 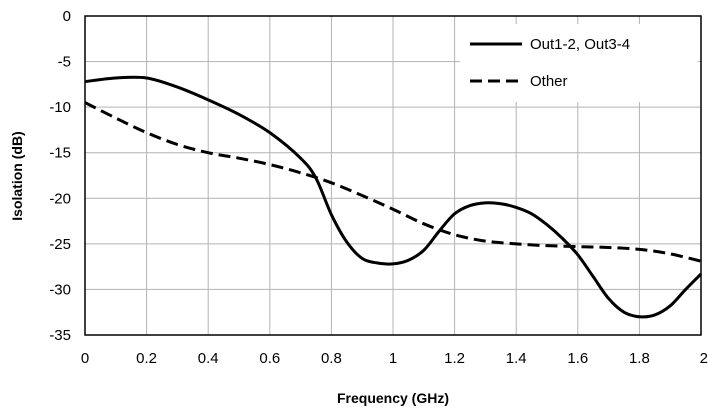 What do you see at coordinates (60, 335) in the screenshot?
I see `y-tick-label: -35` at bounding box center [60, 335].